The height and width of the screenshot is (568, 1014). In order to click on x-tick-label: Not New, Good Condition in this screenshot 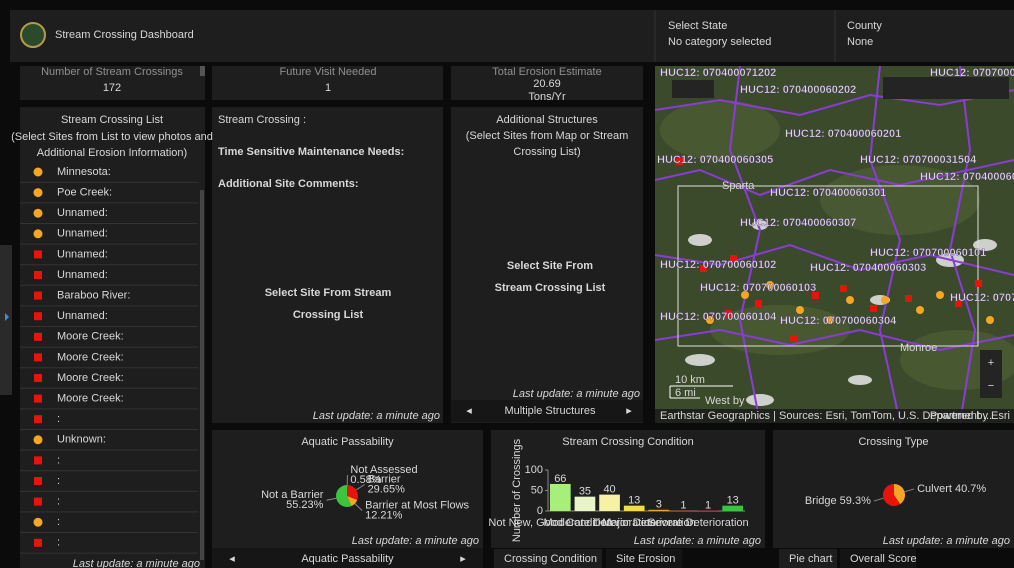, I will do `click(550, 523)`.